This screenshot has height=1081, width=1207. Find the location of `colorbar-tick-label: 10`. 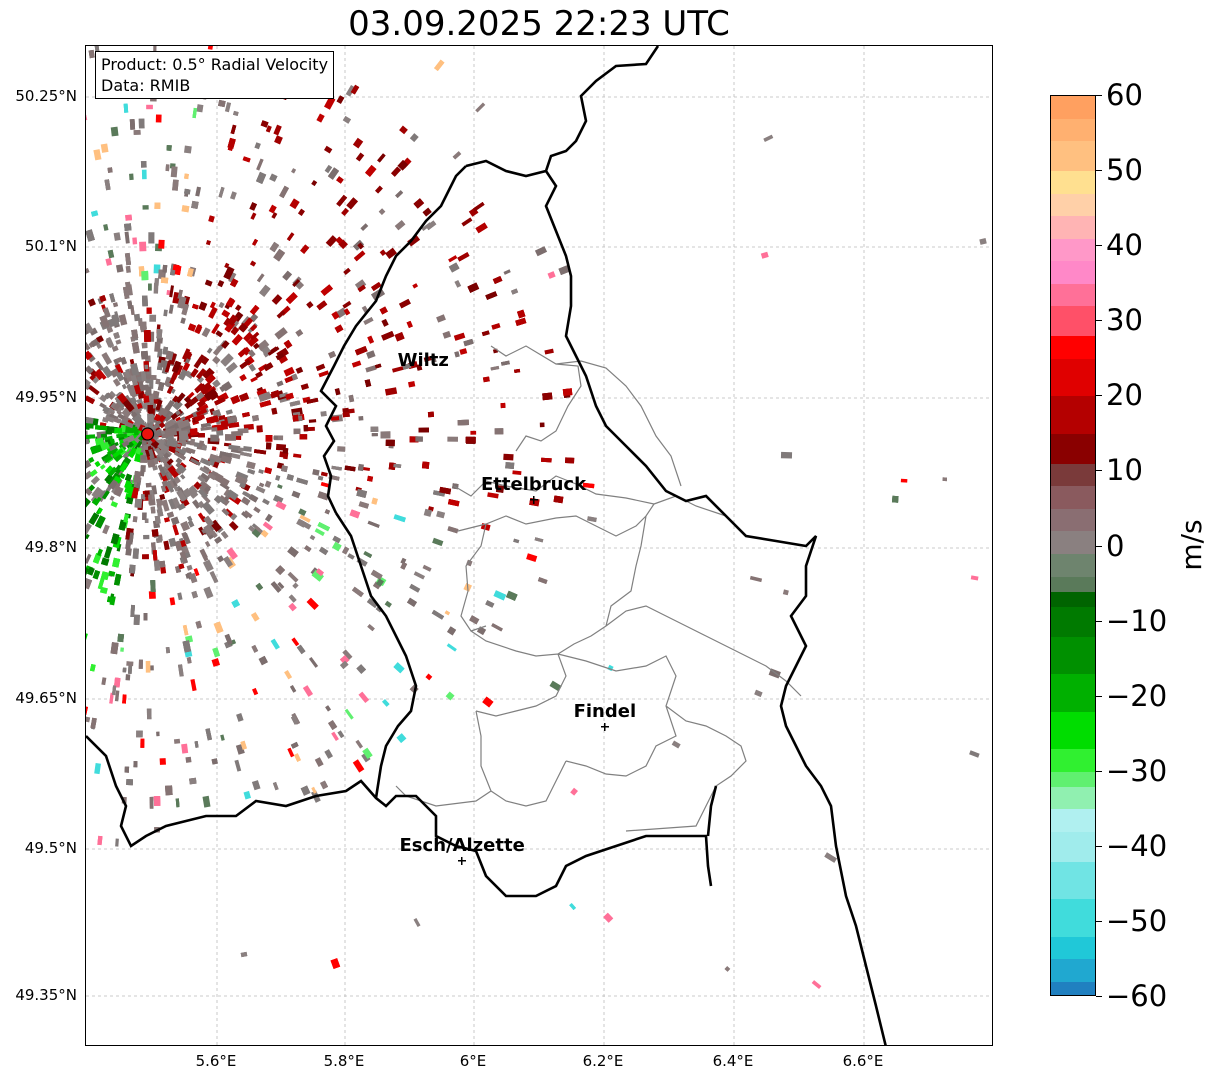

colorbar-tick-label: 10 is located at coordinates (1124, 470).